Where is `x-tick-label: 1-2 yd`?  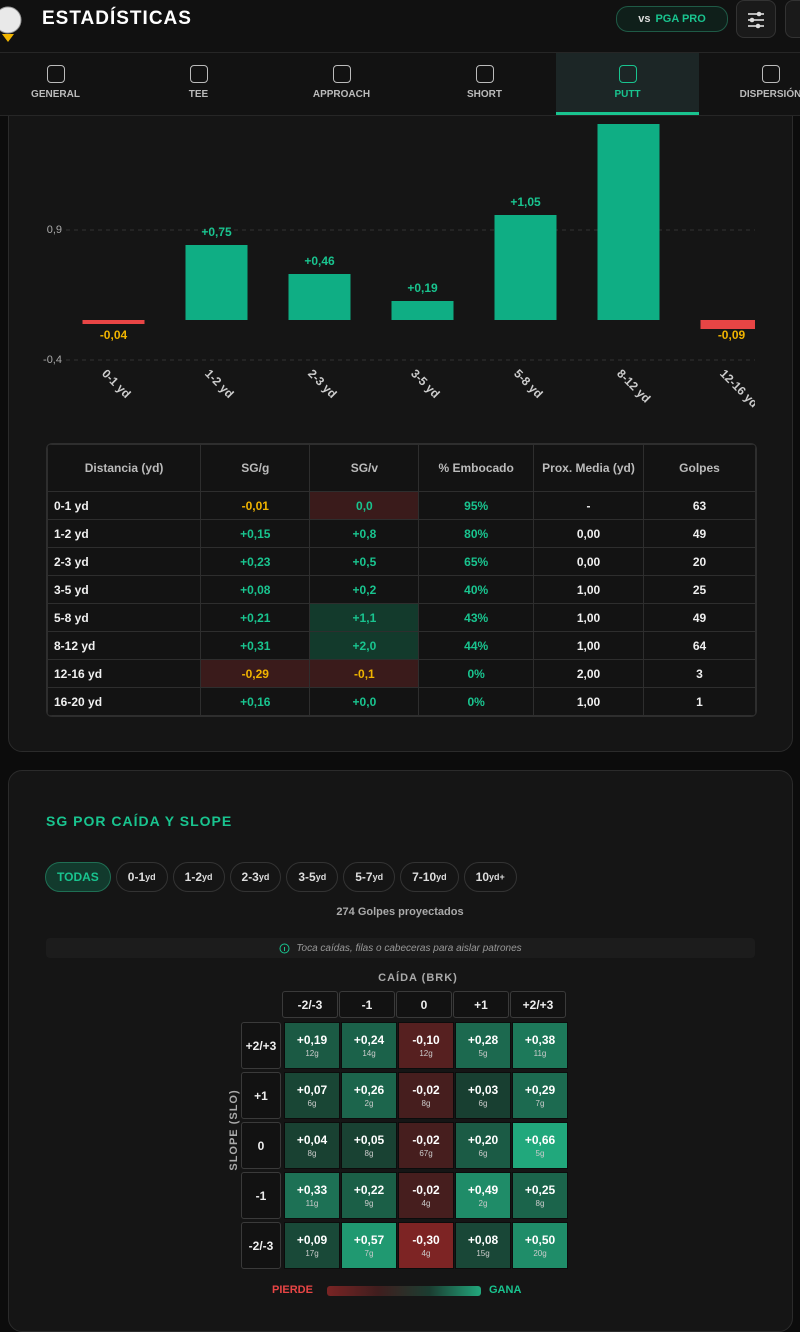 x-tick-label: 1-2 yd is located at coordinates (219, 383).